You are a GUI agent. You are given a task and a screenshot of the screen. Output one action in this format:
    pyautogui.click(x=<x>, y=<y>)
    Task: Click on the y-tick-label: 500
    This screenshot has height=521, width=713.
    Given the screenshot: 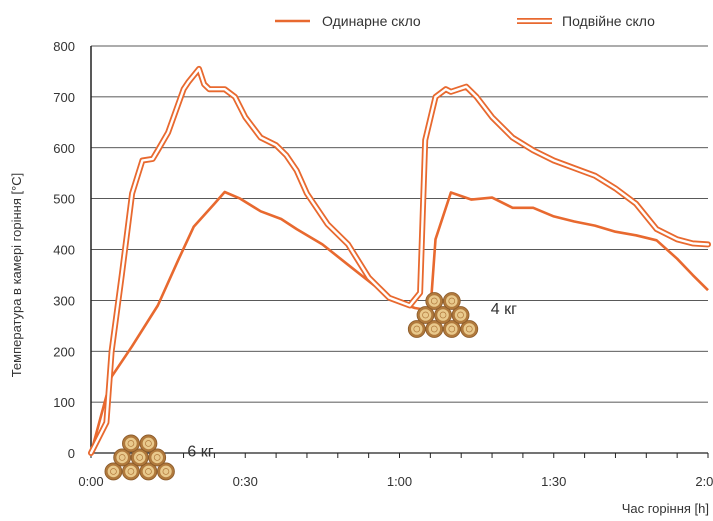 What is the action you would take?
    pyautogui.click(x=64, y=199)
    